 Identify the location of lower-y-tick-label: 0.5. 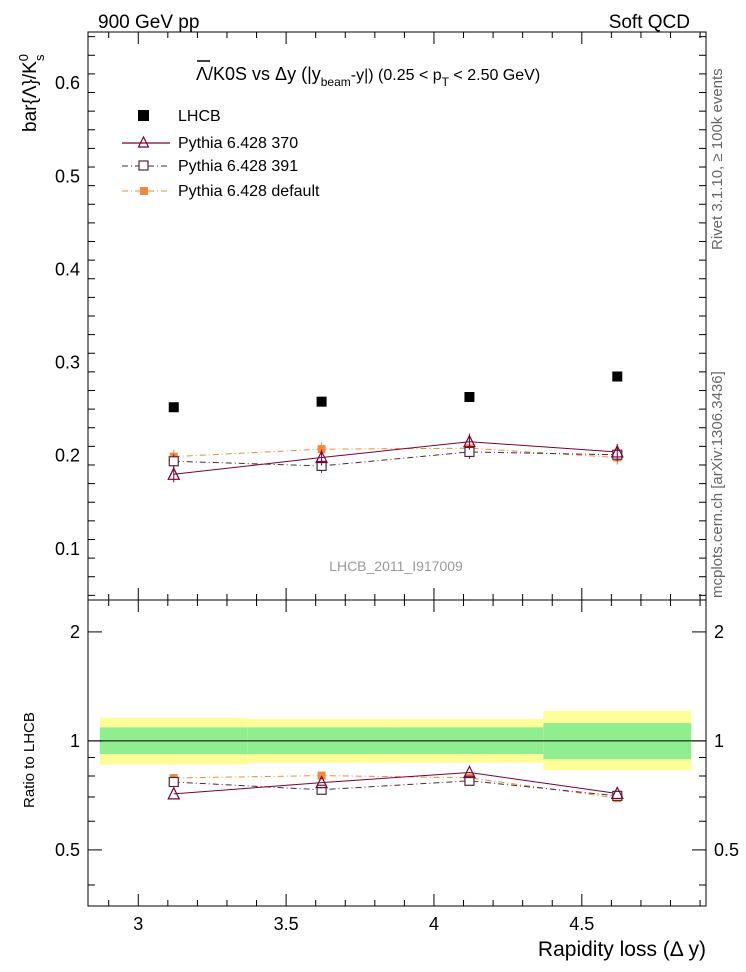
(67, 850).